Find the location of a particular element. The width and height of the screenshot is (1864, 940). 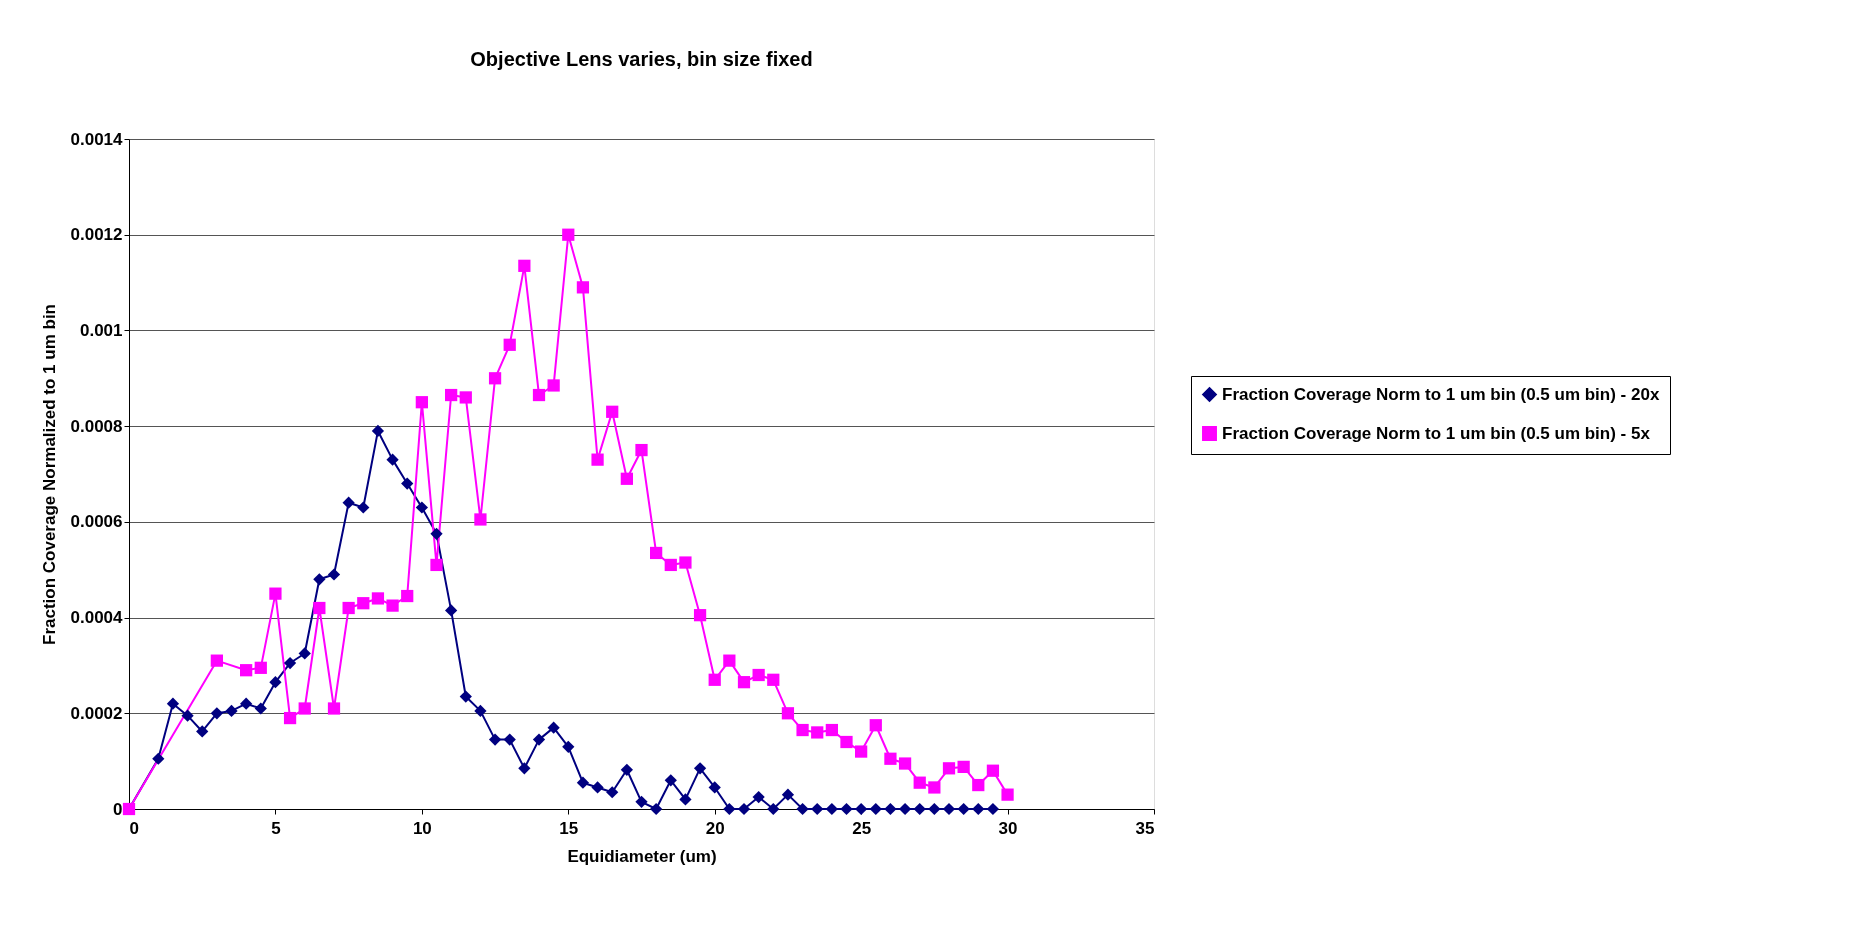

y-axis-title: Fraction Coverage Normalized to 1 um bin is located at coordinates (49, 474).